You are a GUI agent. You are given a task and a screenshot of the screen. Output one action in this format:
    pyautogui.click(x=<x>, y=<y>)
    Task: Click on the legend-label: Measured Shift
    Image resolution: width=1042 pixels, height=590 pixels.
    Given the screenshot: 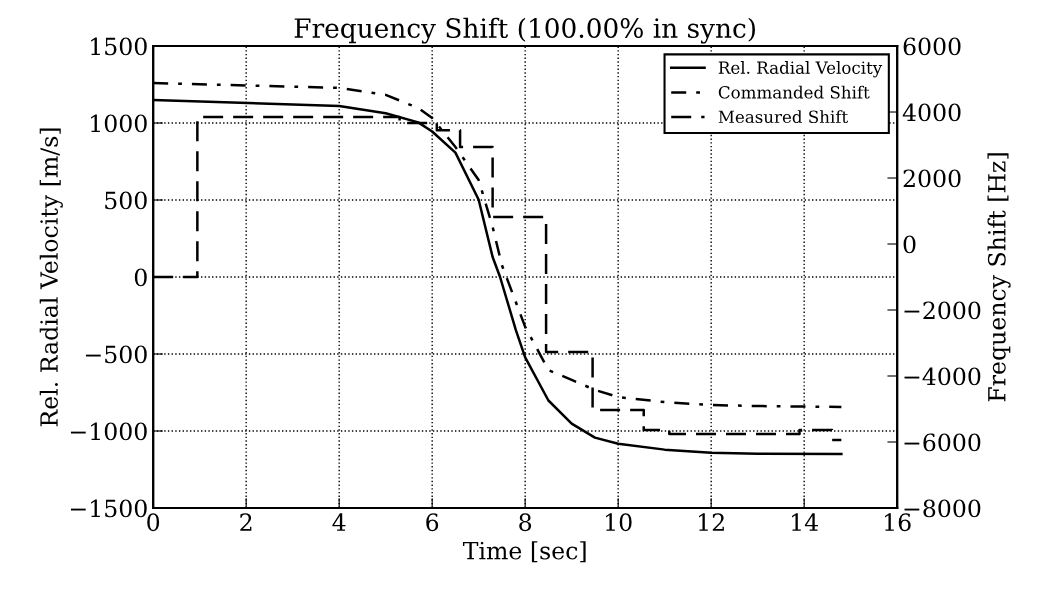 What is the action you would take?
    pyautogui.click(x=783, y=117)
    